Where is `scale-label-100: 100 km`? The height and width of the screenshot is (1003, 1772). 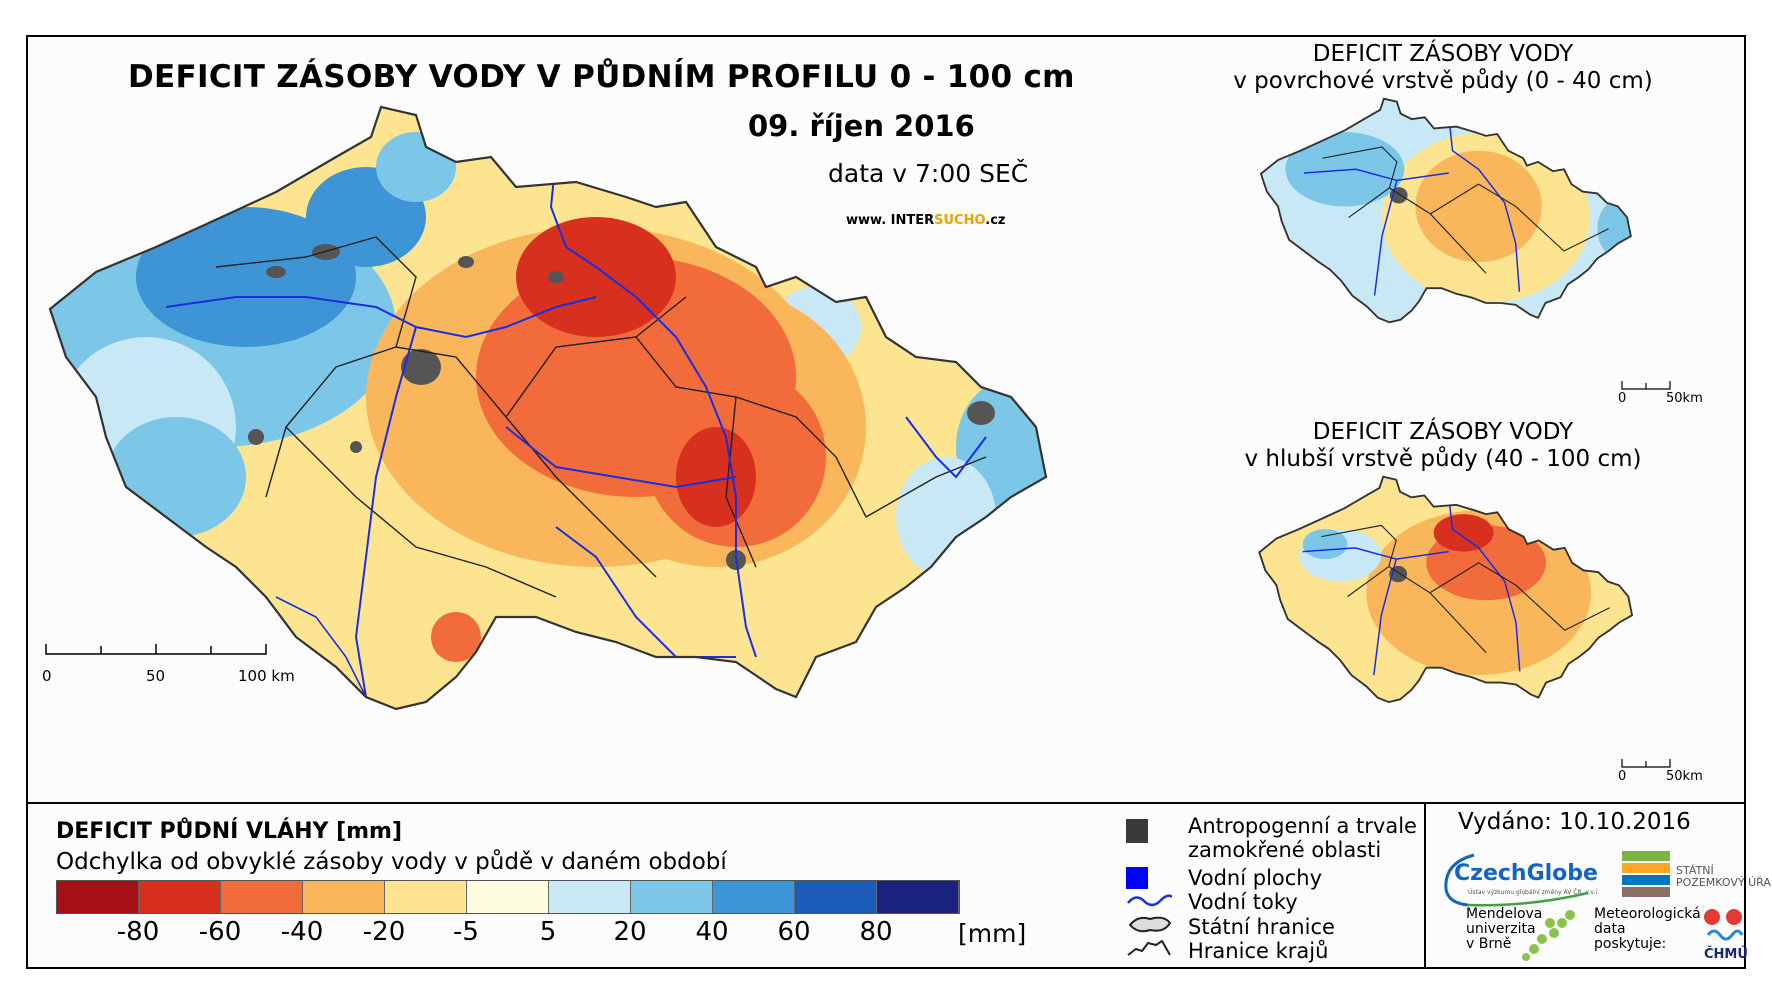 scale-label-100: 100 km is located at coordinates (266, 676).